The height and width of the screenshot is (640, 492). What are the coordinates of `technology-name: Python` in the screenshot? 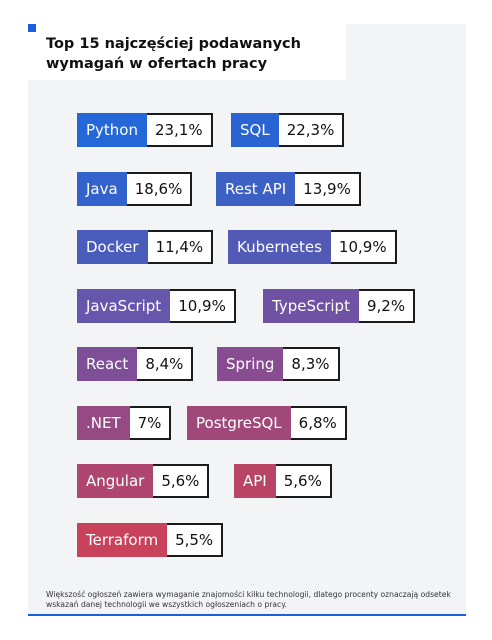 It's located at (112, 130).